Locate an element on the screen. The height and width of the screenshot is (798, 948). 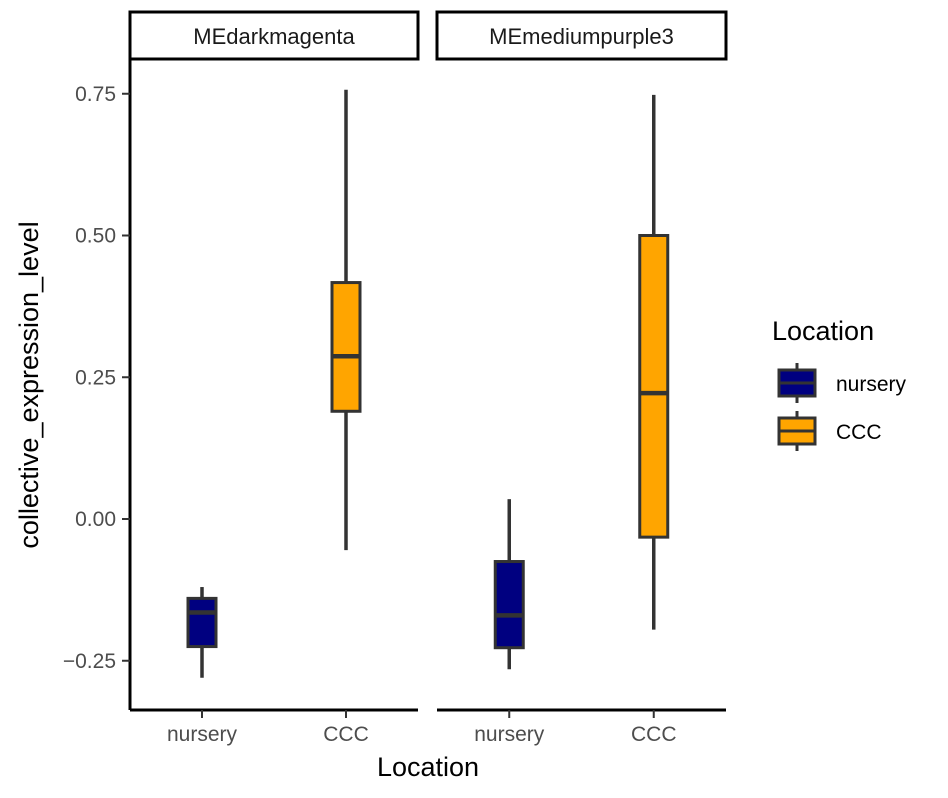
legend-label: nursery is located at coordinates (871, 384).